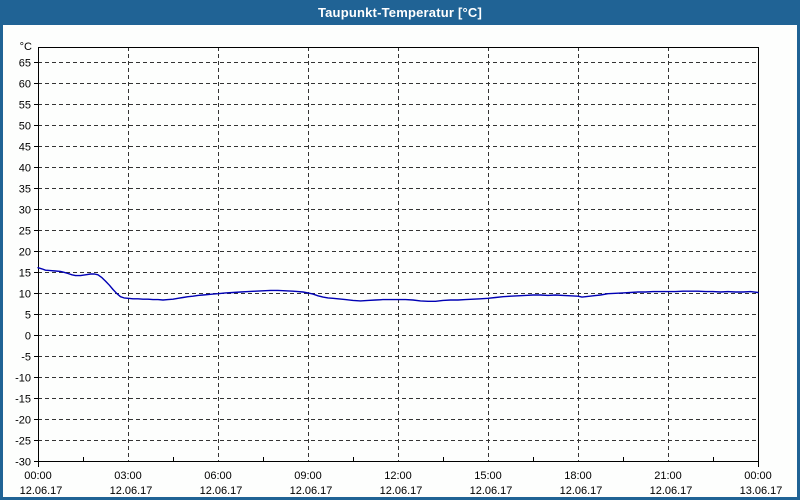 The image size is (800, 500). I want to click on y-tick-label: 45, so click(25, 148).